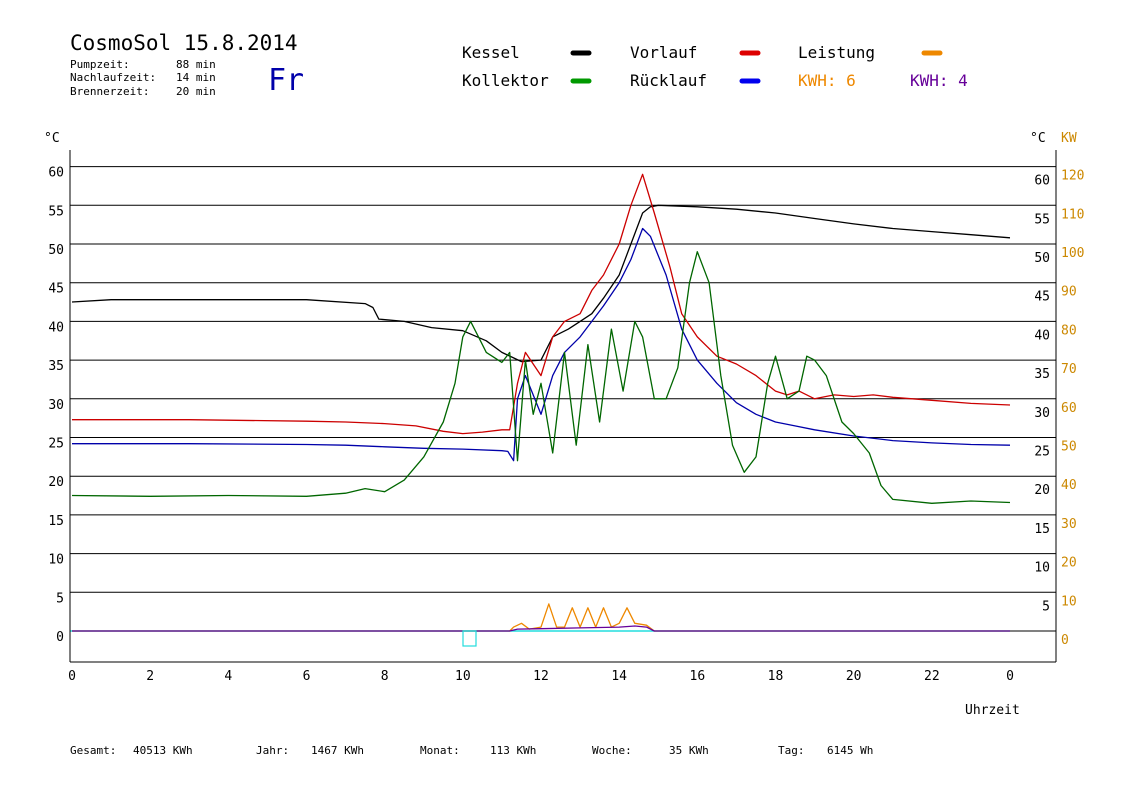  Describe the element at coordinates (1046, 606) in the screenshot. I see `y-right-temp-tick-5: 5` at that location.